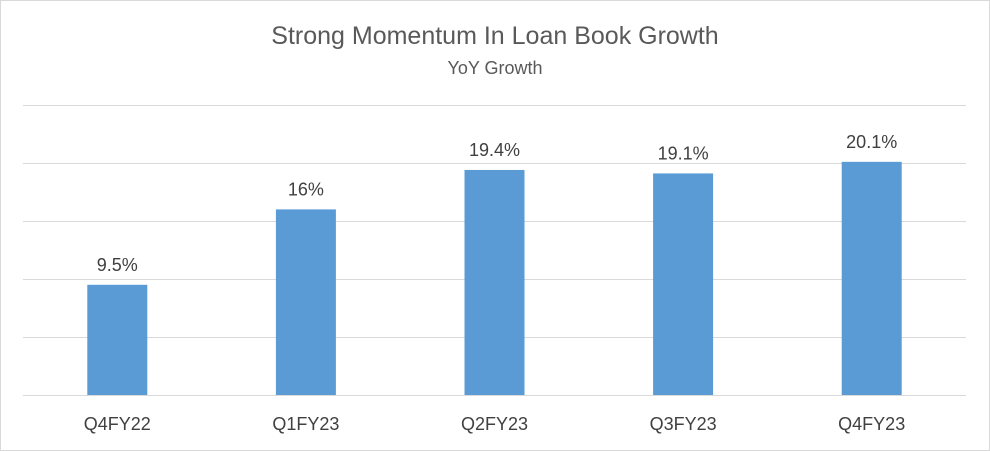  What do you see at coordinates (871, 424) in the screenshot?
I see `category-label: Q4FY23` at bounding box center [871, 424].